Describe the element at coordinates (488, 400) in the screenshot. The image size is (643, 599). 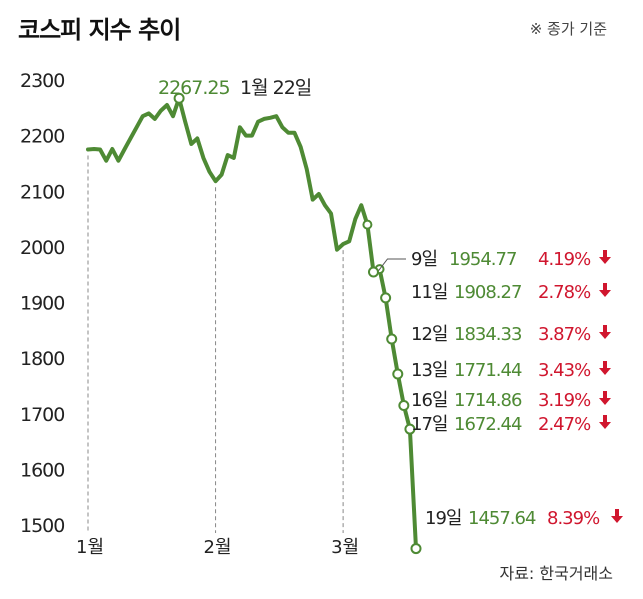
I see `annotation-value: 1714.86` at that location.